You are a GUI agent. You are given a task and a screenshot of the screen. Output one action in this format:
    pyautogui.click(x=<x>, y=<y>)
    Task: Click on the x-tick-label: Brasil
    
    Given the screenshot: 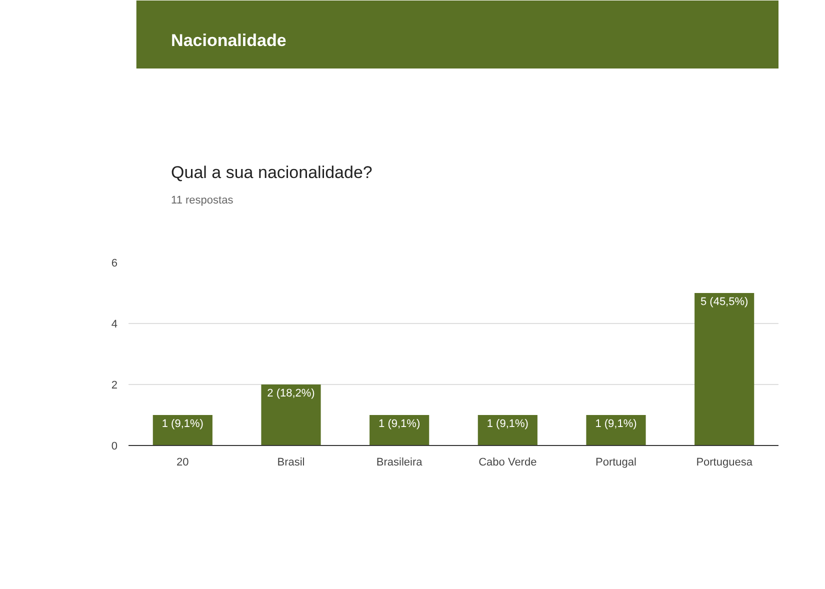 What is the action you would take?
    pyautogui.click(x=291, y=462)
    